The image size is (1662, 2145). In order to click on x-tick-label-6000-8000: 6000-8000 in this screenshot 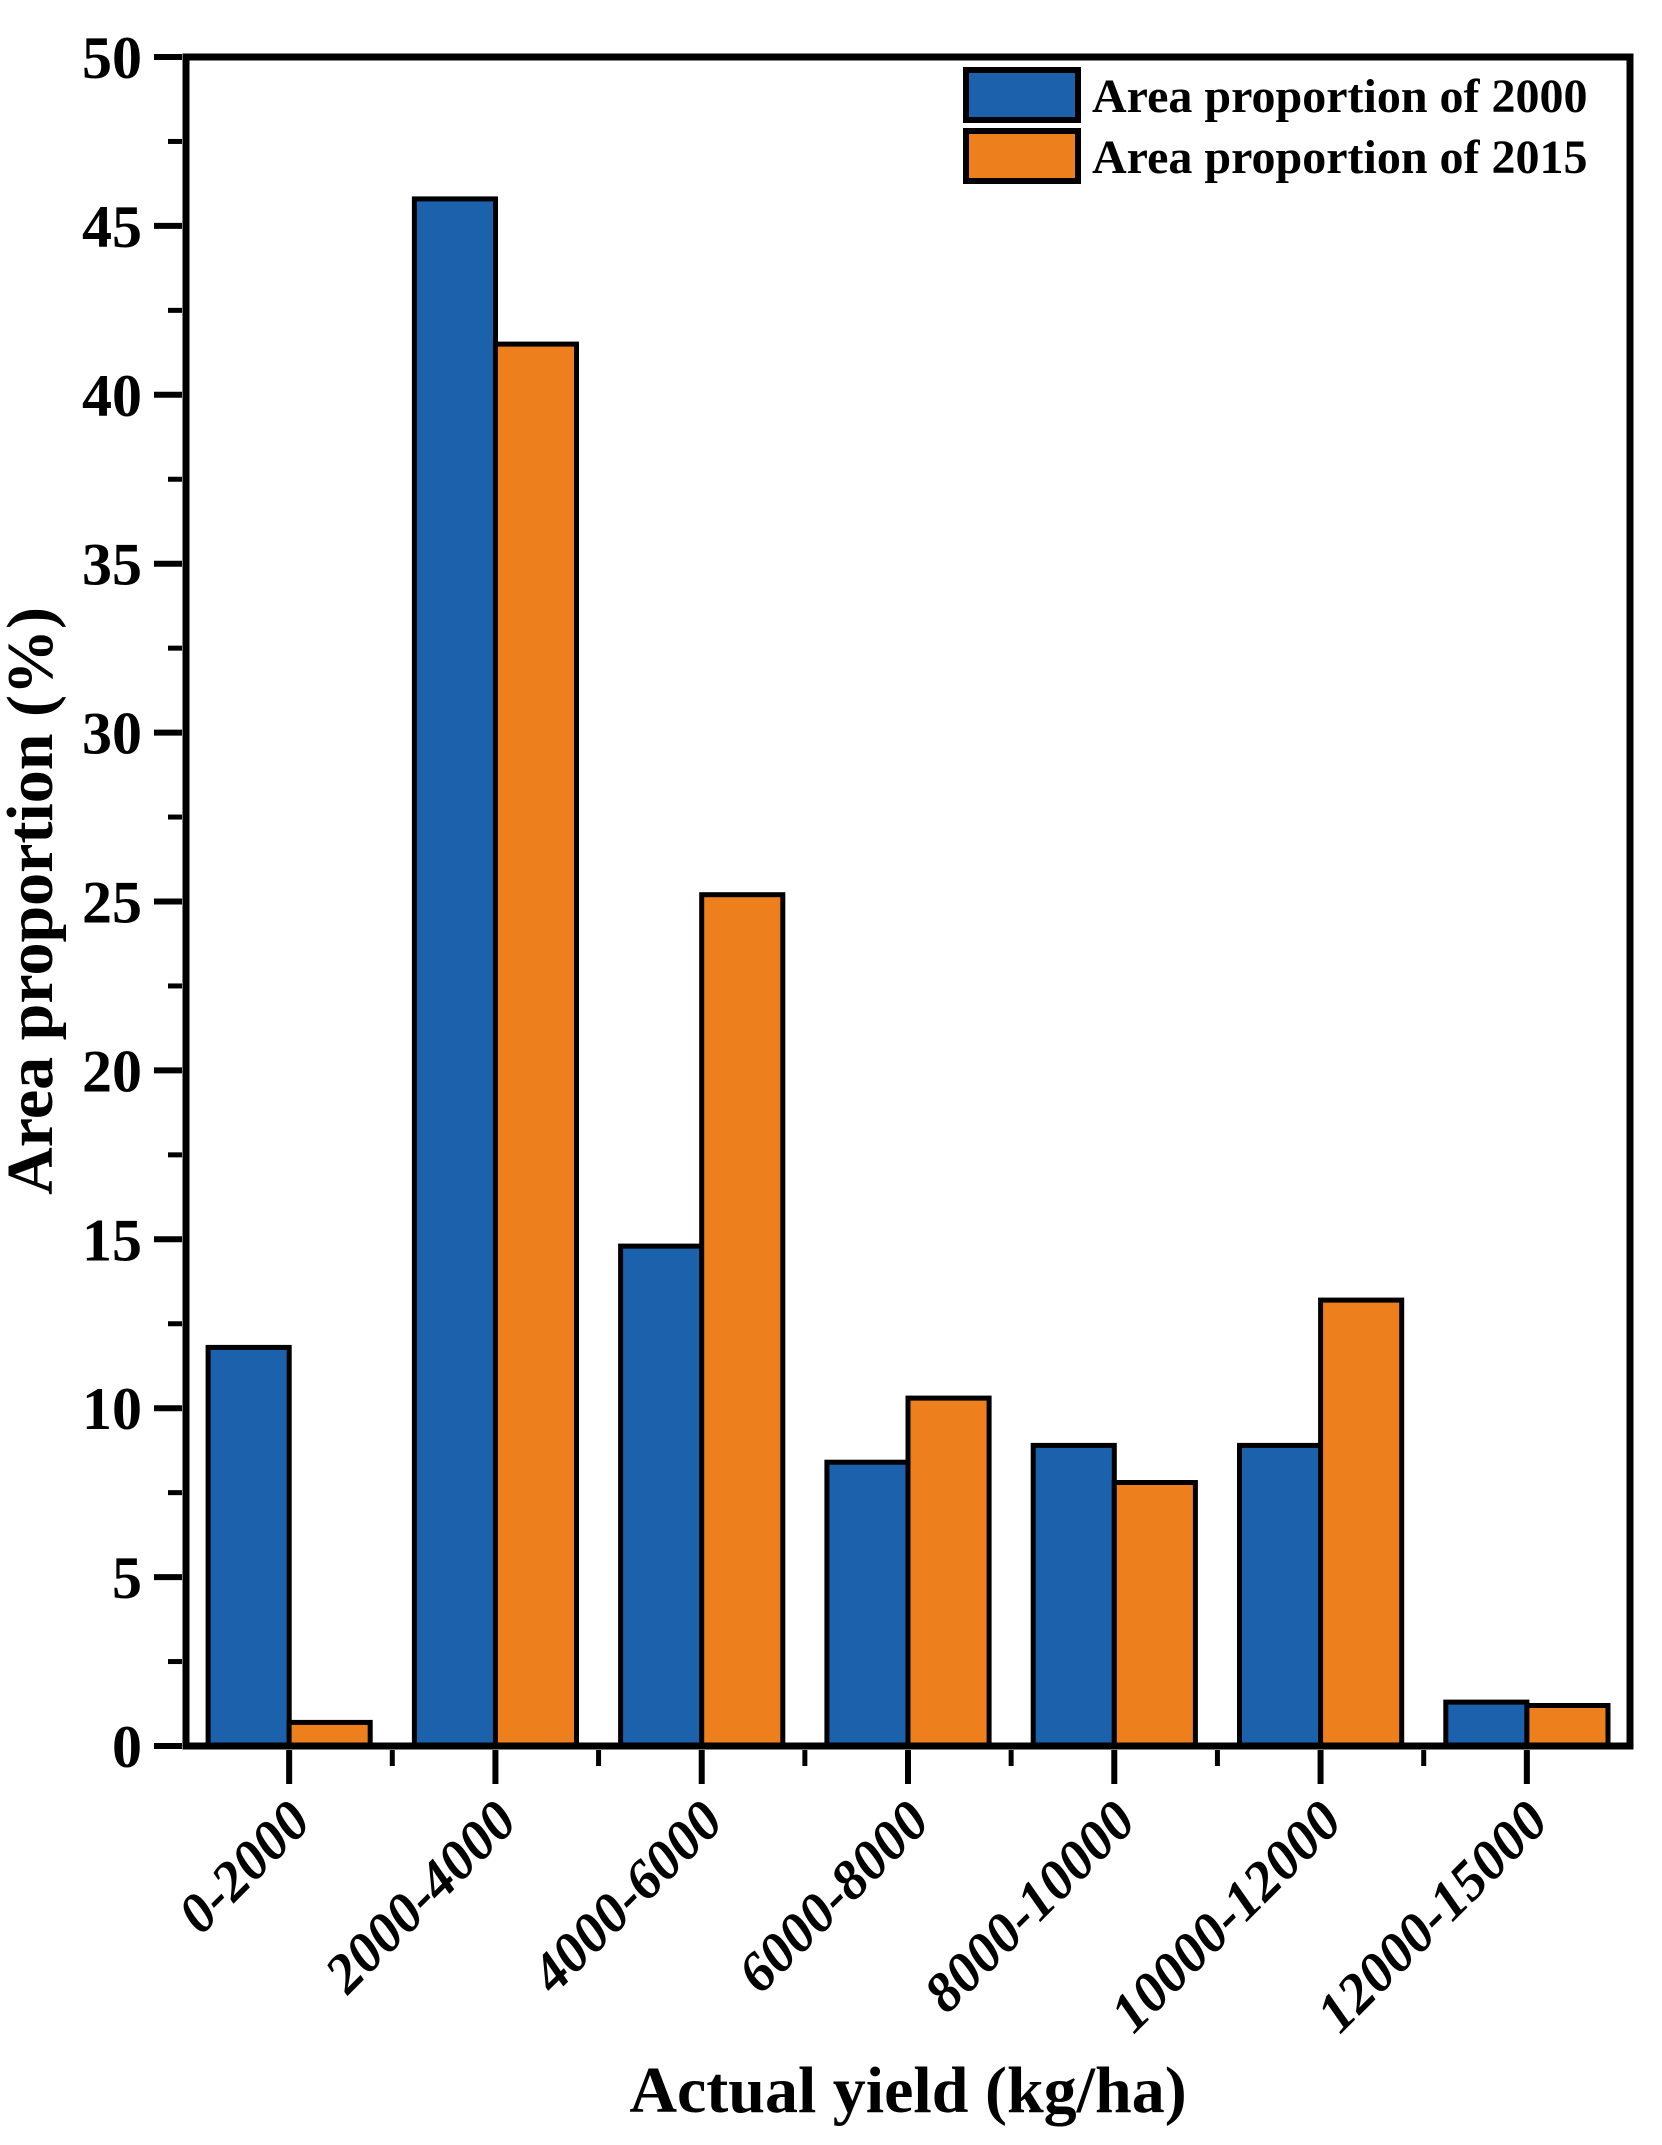, I will do `click(833, 1896)`.